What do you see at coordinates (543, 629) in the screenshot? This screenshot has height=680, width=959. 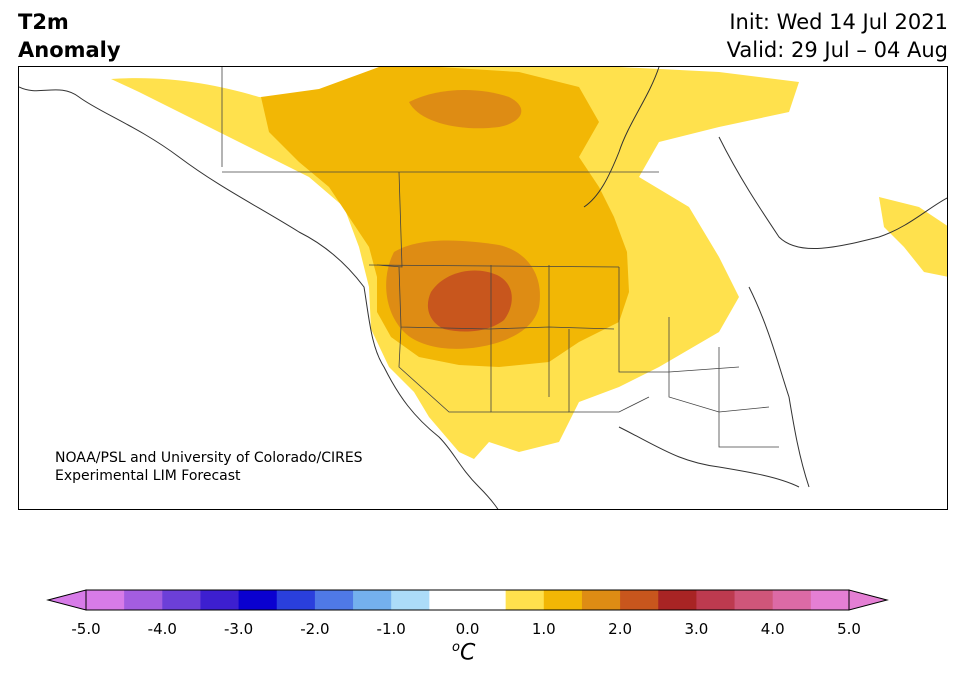 I see `colorbar-tick-label: 1.0` at bounding box center [543, 629].